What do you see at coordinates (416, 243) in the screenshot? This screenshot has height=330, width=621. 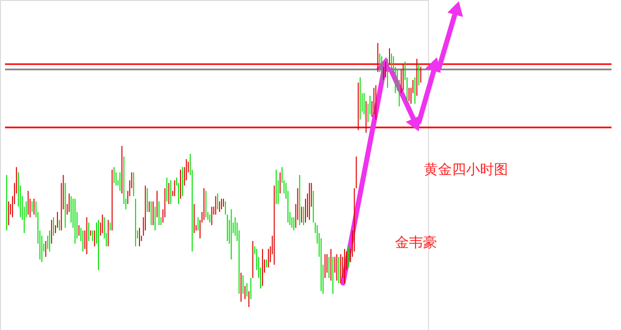 I see `annotation: 金韦豪` at bounding box center [416, 243].